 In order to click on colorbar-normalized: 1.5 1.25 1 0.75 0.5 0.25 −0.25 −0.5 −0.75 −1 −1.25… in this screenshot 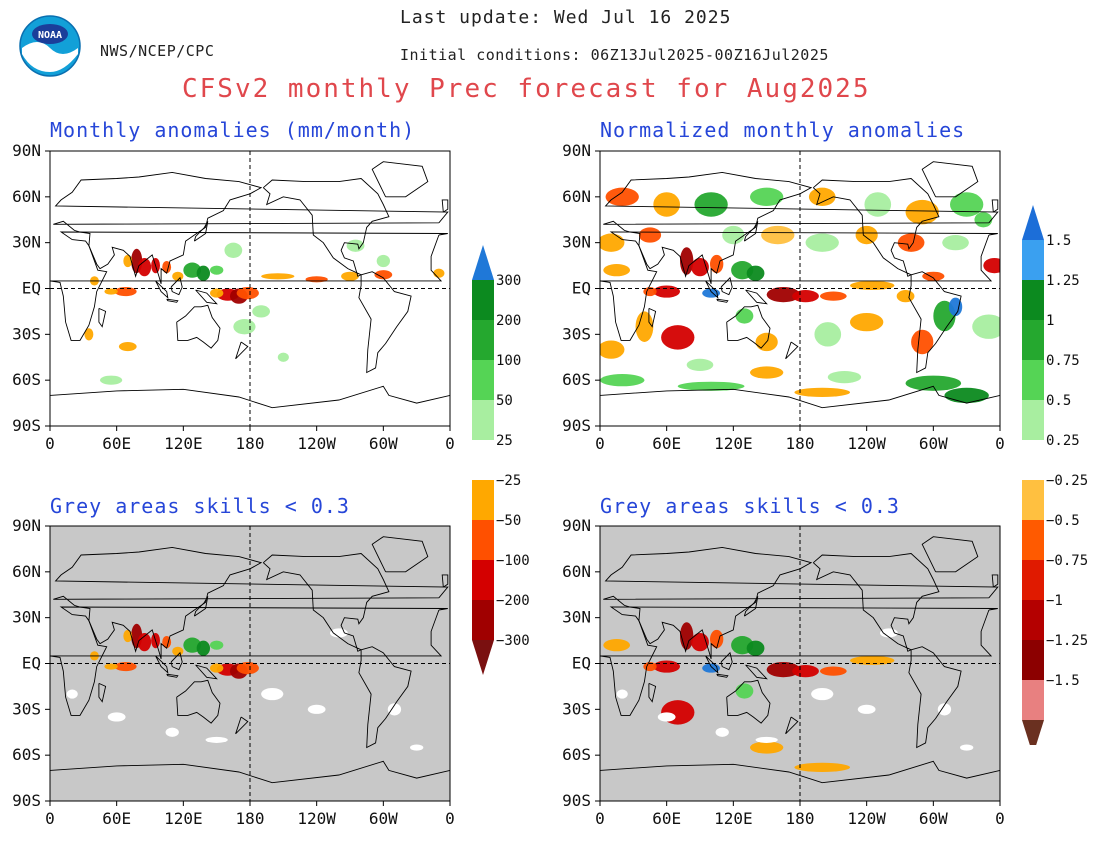, I will do `click(1055, 475)`.